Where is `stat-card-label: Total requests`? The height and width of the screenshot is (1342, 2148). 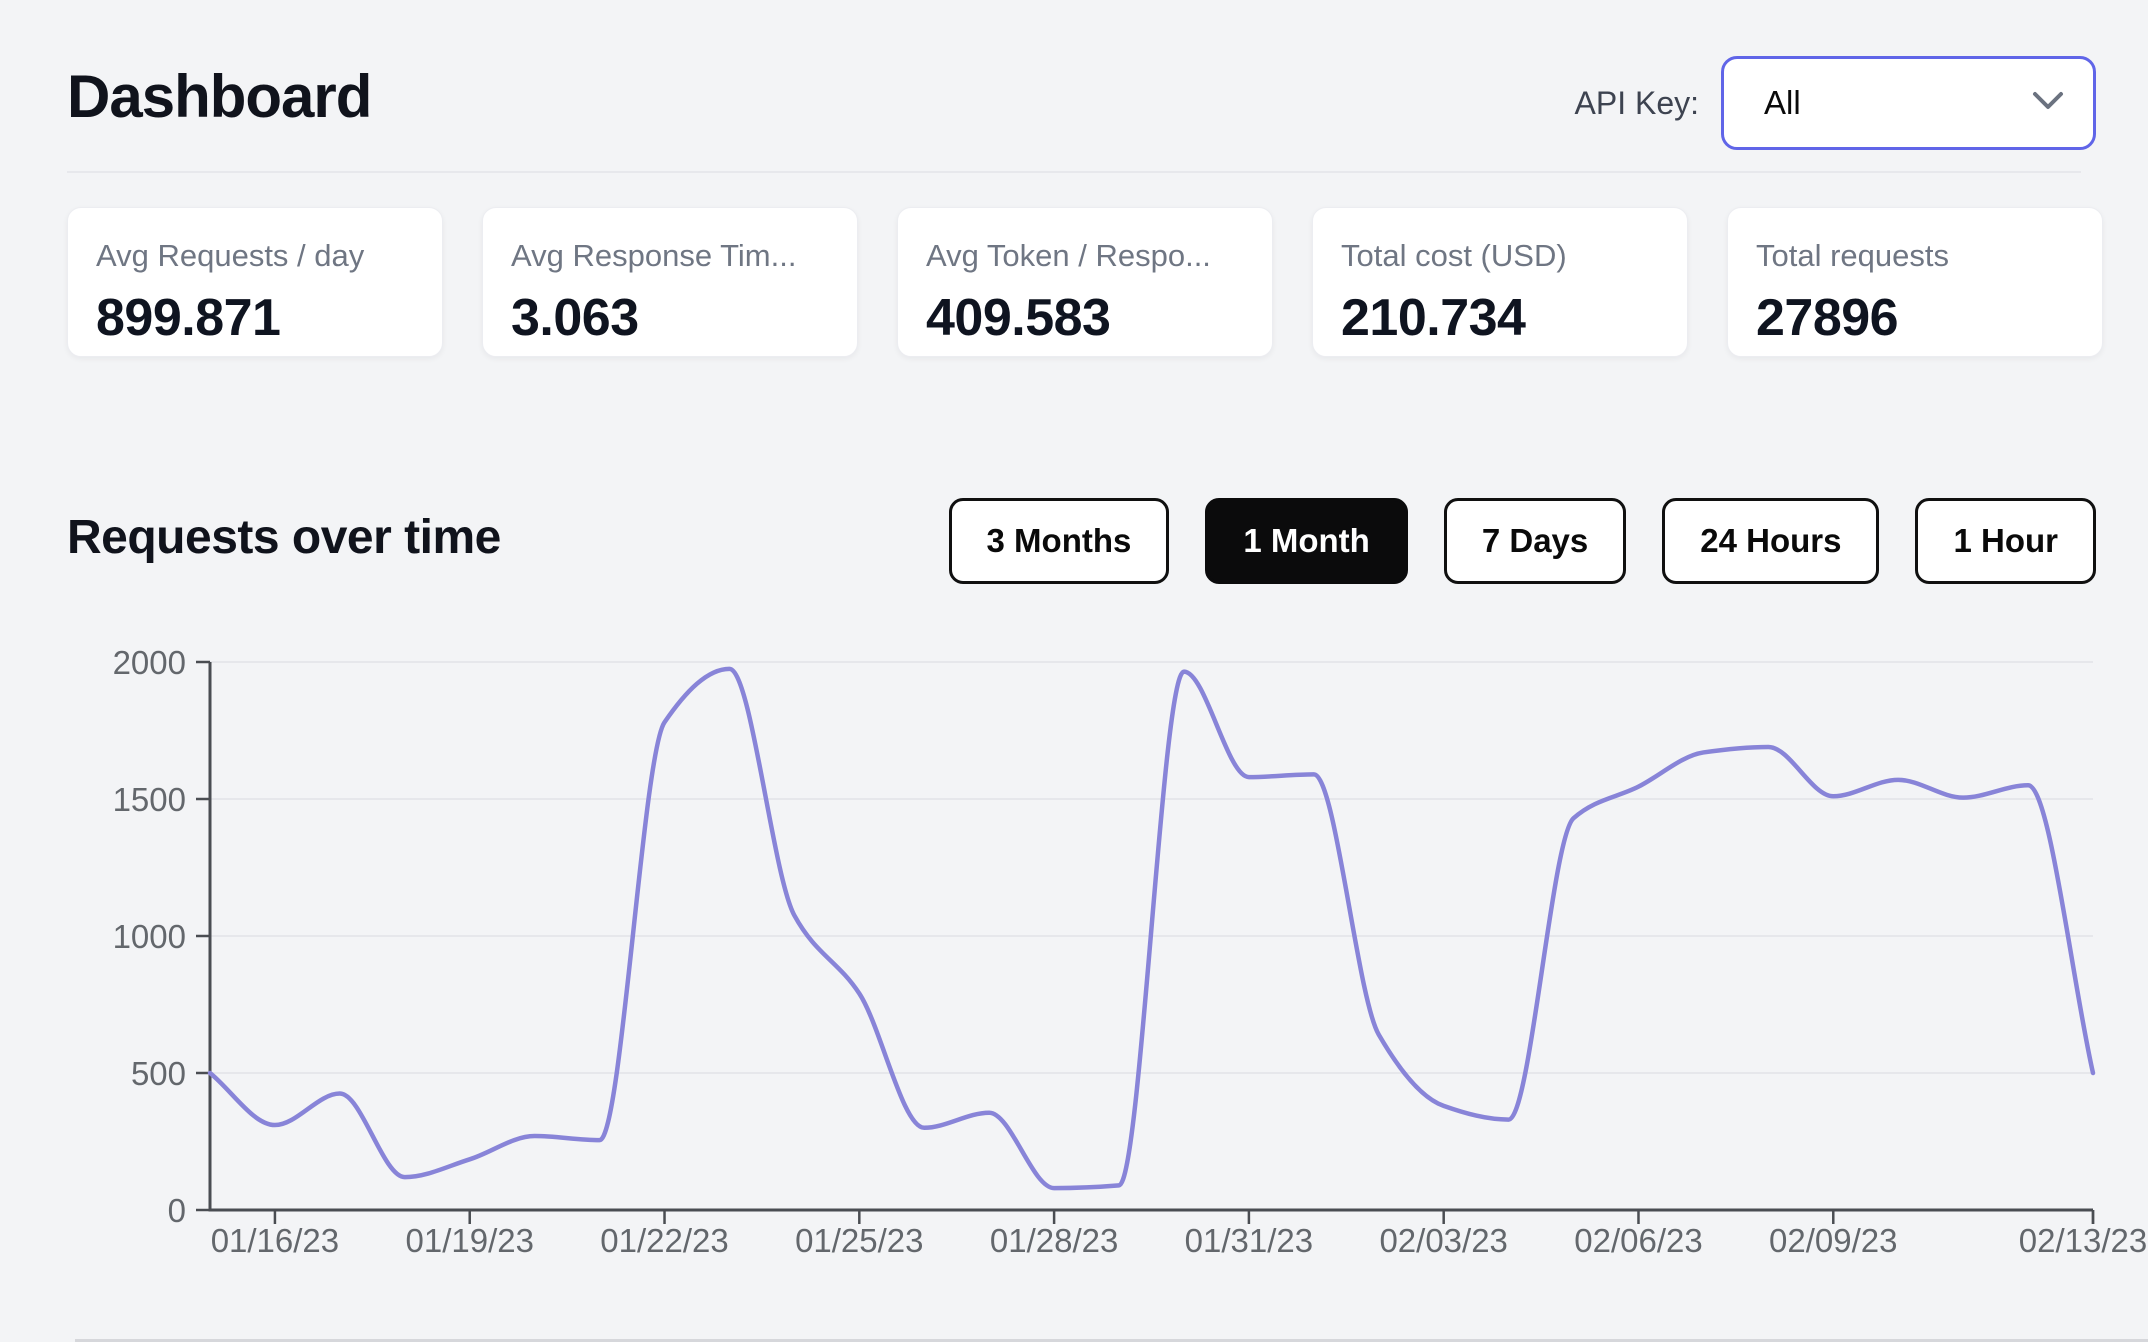 stat-card-label: Total requests is located at coordinates (1852, 255).